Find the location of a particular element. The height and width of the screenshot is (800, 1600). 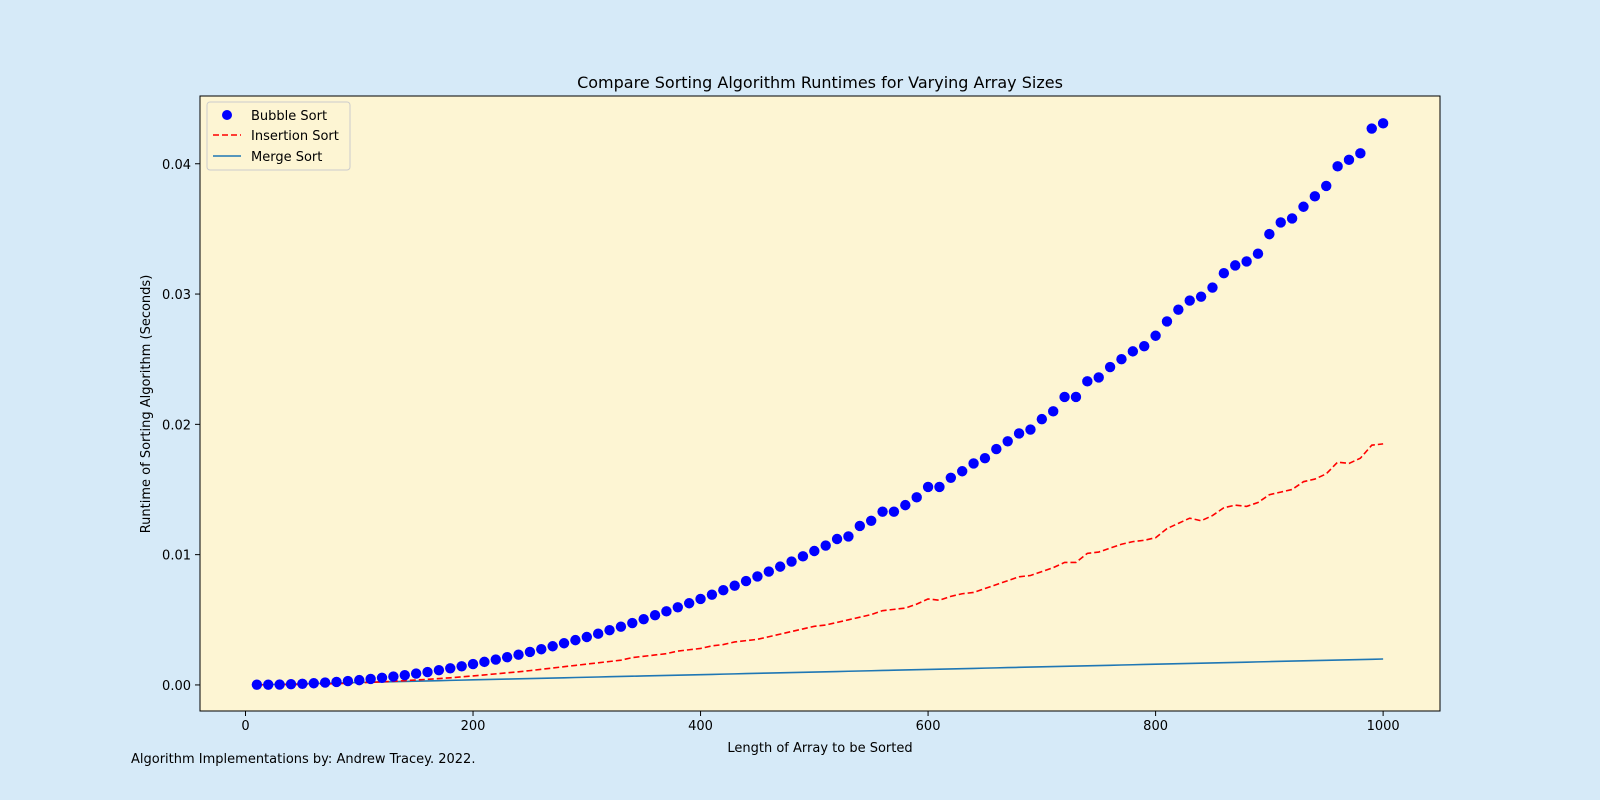

y-tick-label: 0.02 is located at coordinates (176, 425).